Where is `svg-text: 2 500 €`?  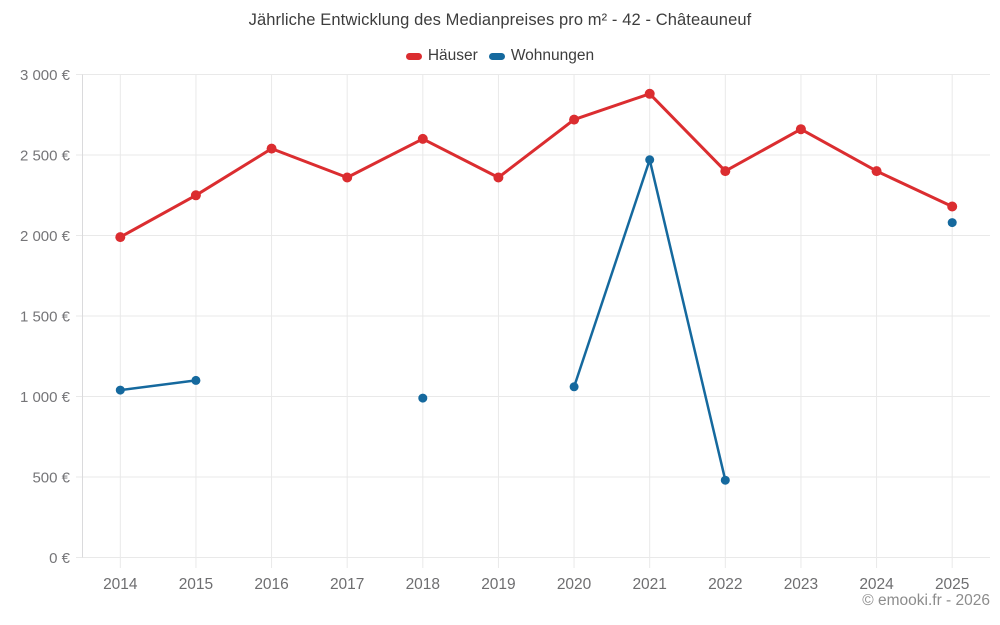
svg-text: 2 500 € is located at coordinates (45, 156).